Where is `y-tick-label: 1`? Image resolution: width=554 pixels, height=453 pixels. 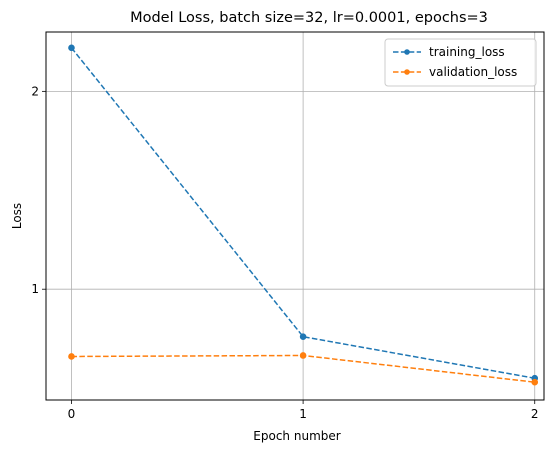
y-tick-label: 1 is located at coordinates (35, 289).